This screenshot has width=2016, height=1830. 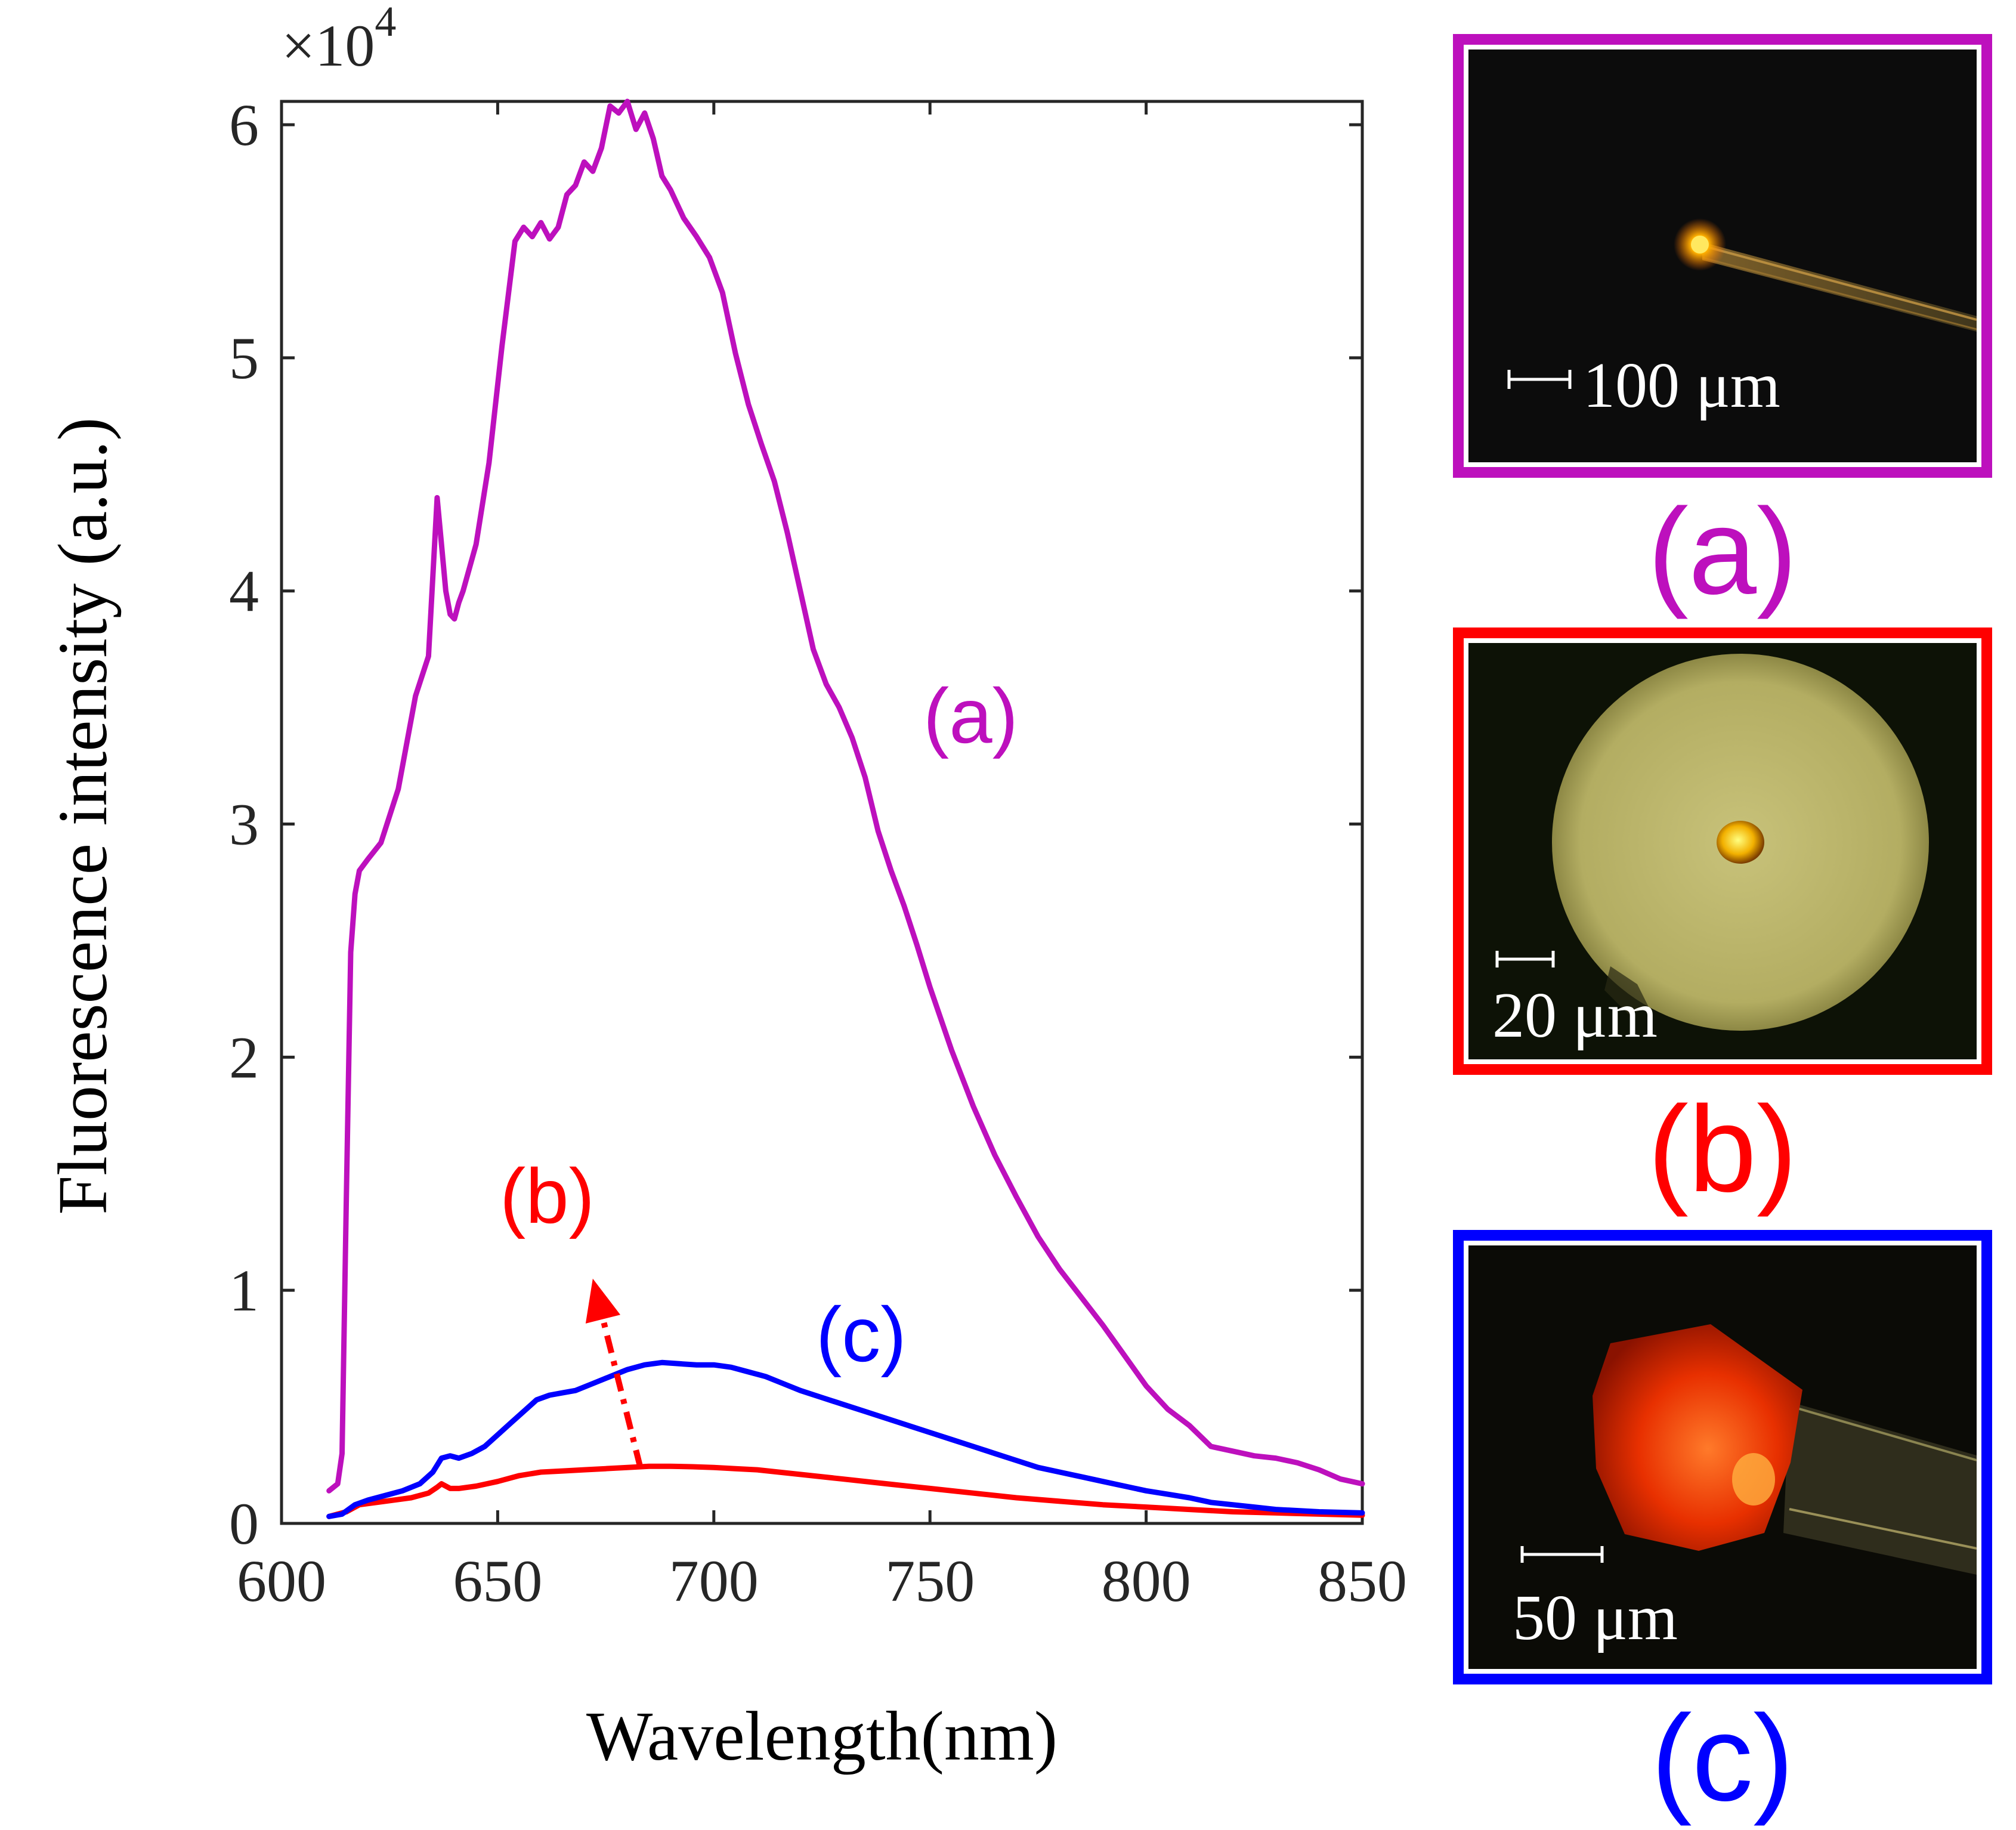 I want to click on x-tick-label: 600, so click(x=281, y=1581).